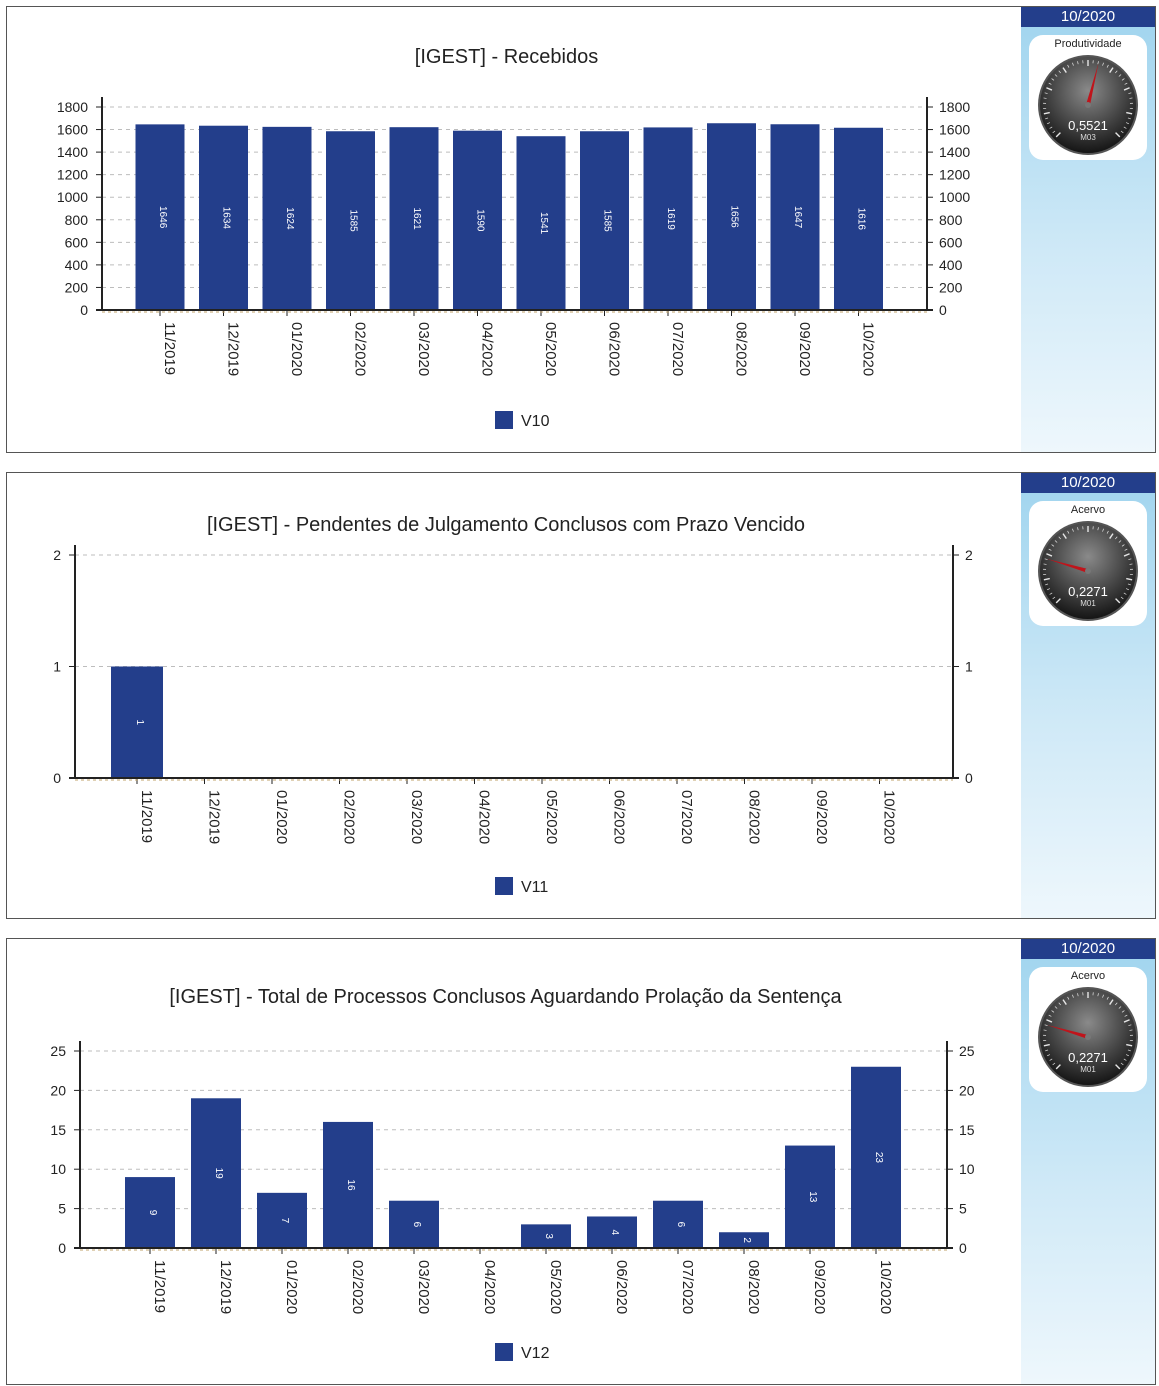 This screenshot has height=1386, width=1159. I want to click on bar-value-label: 1634, so click(226, 218).